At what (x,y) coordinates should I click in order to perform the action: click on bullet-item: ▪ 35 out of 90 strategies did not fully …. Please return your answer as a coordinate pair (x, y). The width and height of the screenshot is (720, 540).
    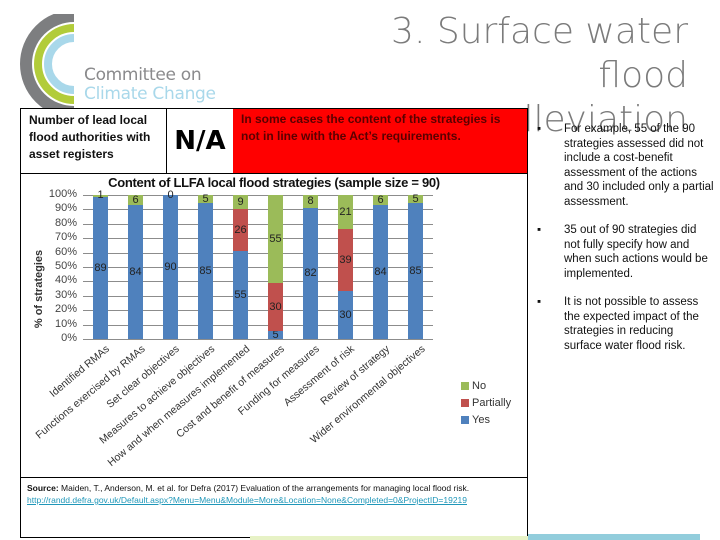
    Looking at the image, I should click on (624, 252).